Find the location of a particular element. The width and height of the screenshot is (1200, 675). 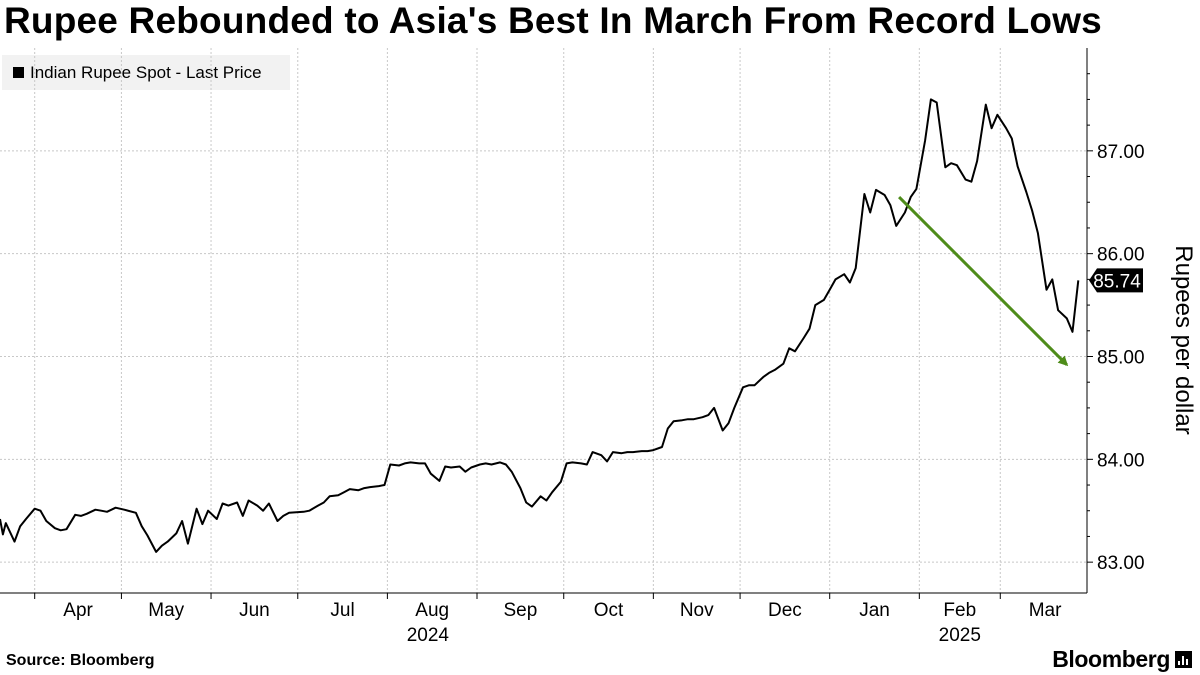

last-price-label: 85.74 is located at coordinates (1117, 281).